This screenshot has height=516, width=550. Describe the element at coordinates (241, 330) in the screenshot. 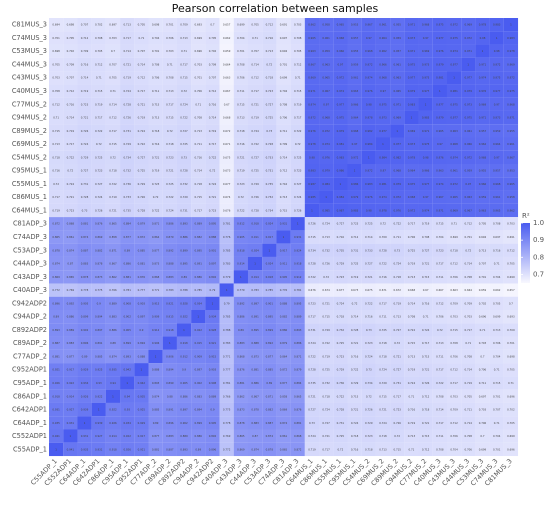

I see `cell-label: 0.89` at that location.